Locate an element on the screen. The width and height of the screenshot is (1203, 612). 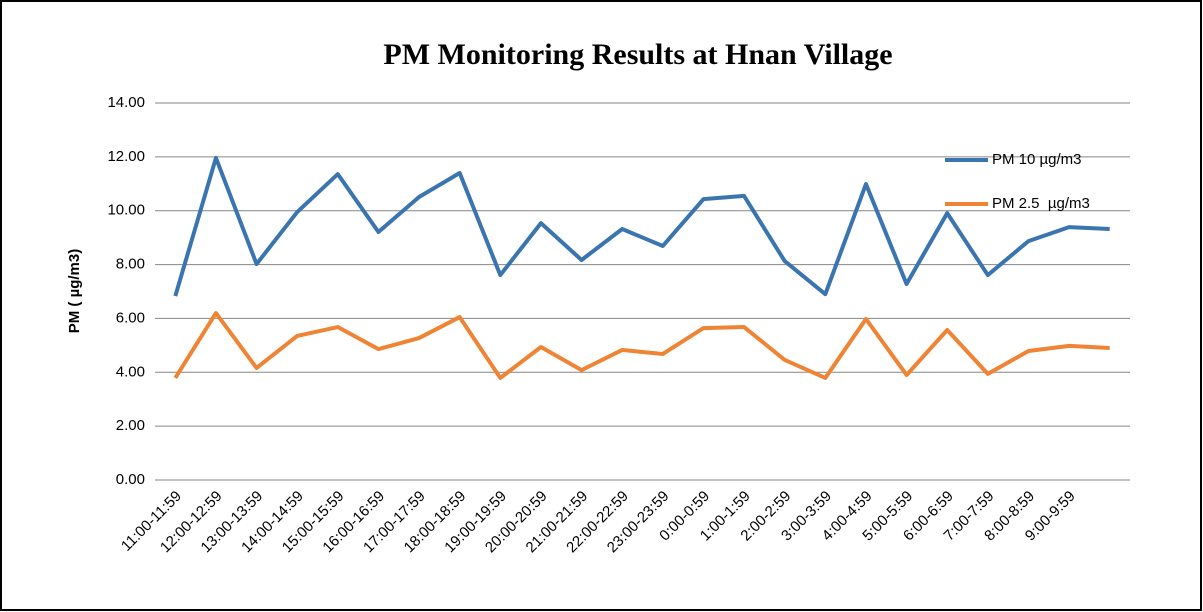
y-tick-label: 6.00 is located at coordinates (130, 317).